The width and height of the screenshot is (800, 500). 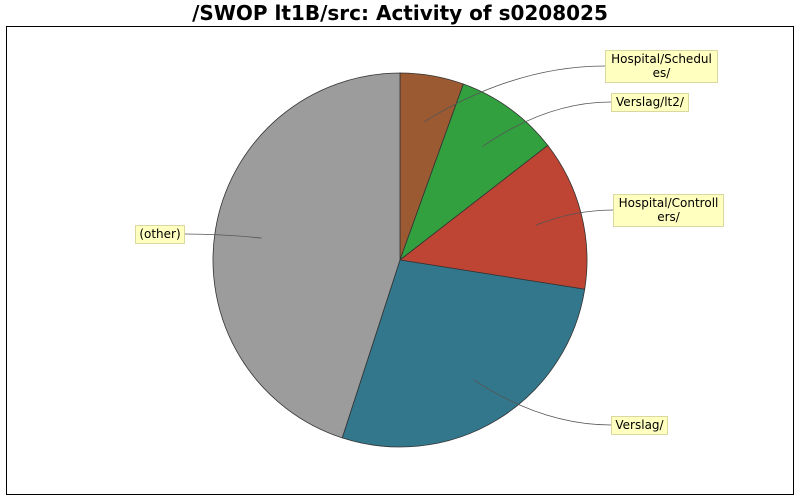 What do you see at coordinates (400, 13) in the screenshot?
I see `chart-title: /SWOP lt1B/src: Activity of s0208025` at bounding box center [400, 13].